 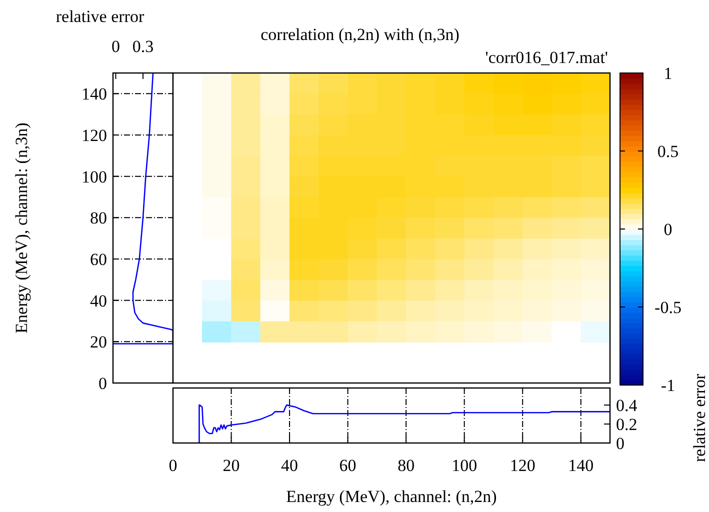 What do you see at coordinates (100, 16) in the screenshot?
I see `x-axis-title: relative error` at bounding box center [100, 16].